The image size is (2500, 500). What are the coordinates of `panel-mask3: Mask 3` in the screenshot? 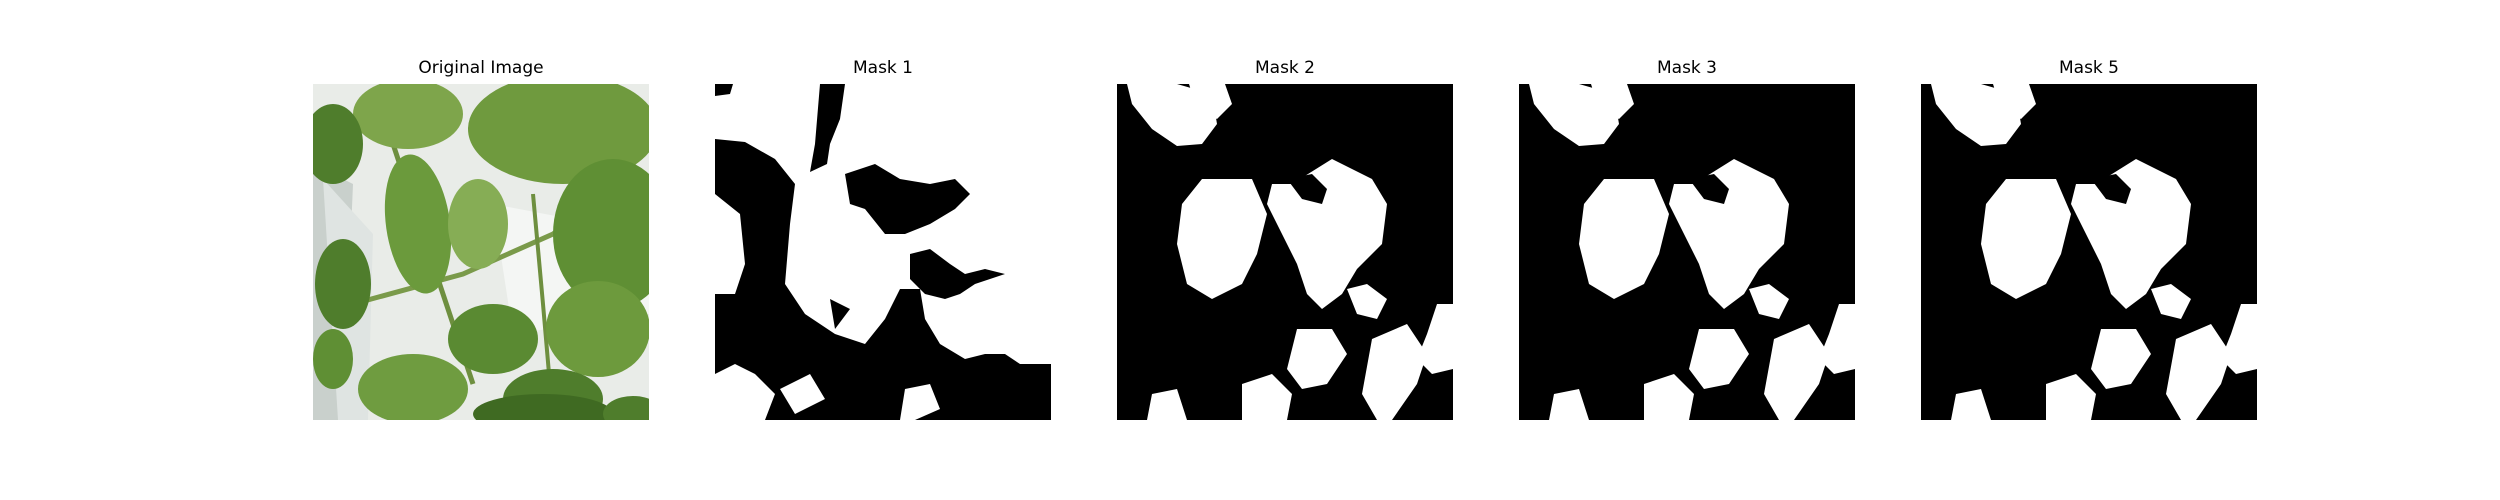 It's located at (1687, 250).